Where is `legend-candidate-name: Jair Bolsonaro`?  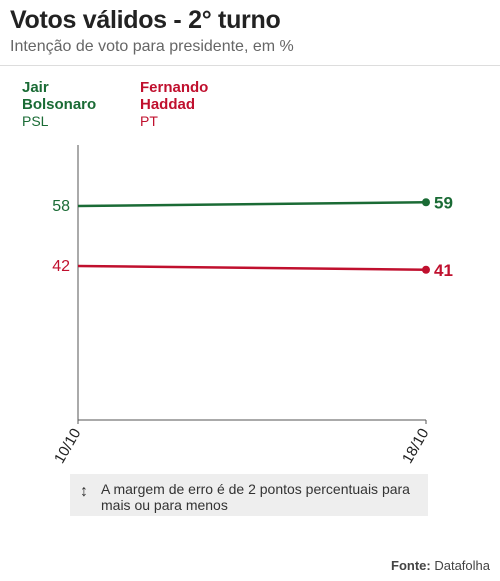
legend-candidate-name: Jair Bolsonaro is located at coordinates (59, 96).